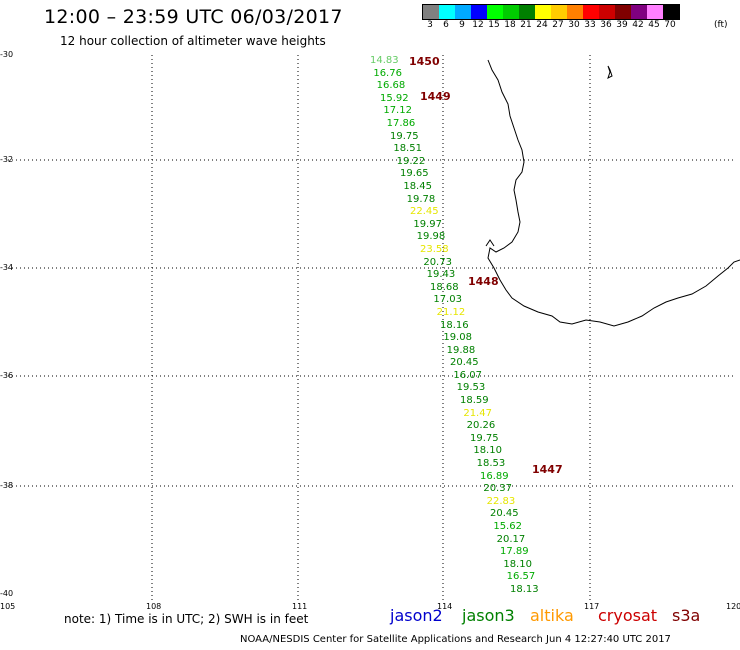  Describe the element at coordinates (511, 539) in the screenshot. I see `wave-height-value: 20.17` at that location.